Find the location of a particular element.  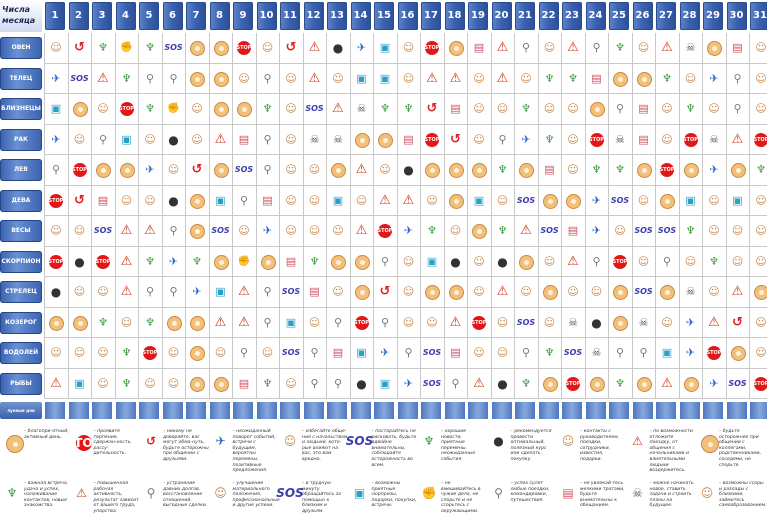

day-5-header: 5 is located at coordinates (149, 16).